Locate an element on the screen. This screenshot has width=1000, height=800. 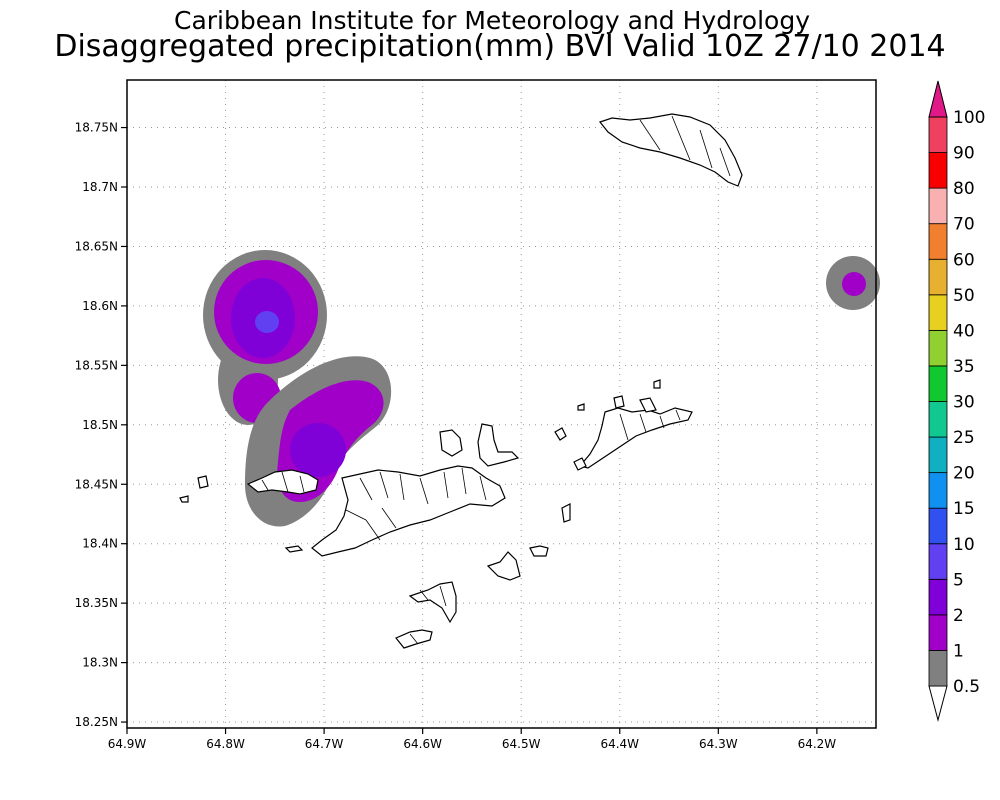
precip-cell-5mm is located at coordinates (318, 450).